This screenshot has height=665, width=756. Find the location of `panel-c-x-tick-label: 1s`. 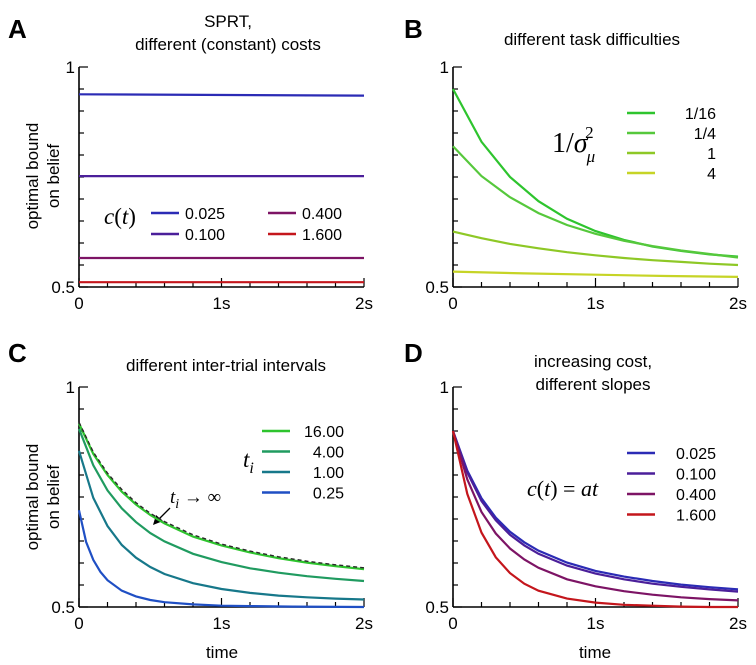

panel-c-x-tick-label: 1s is located at coordinates (222, 623).